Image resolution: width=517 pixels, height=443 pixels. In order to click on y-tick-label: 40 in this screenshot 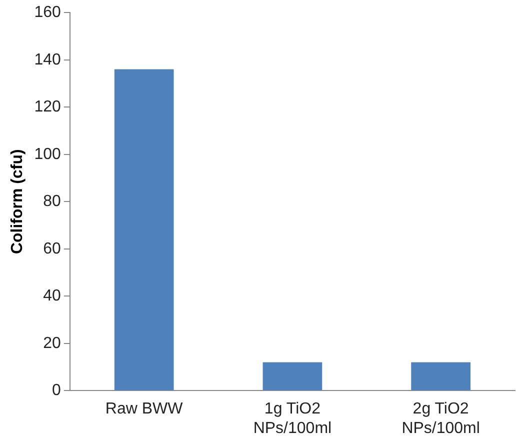, I will do `click(52, 296)`.